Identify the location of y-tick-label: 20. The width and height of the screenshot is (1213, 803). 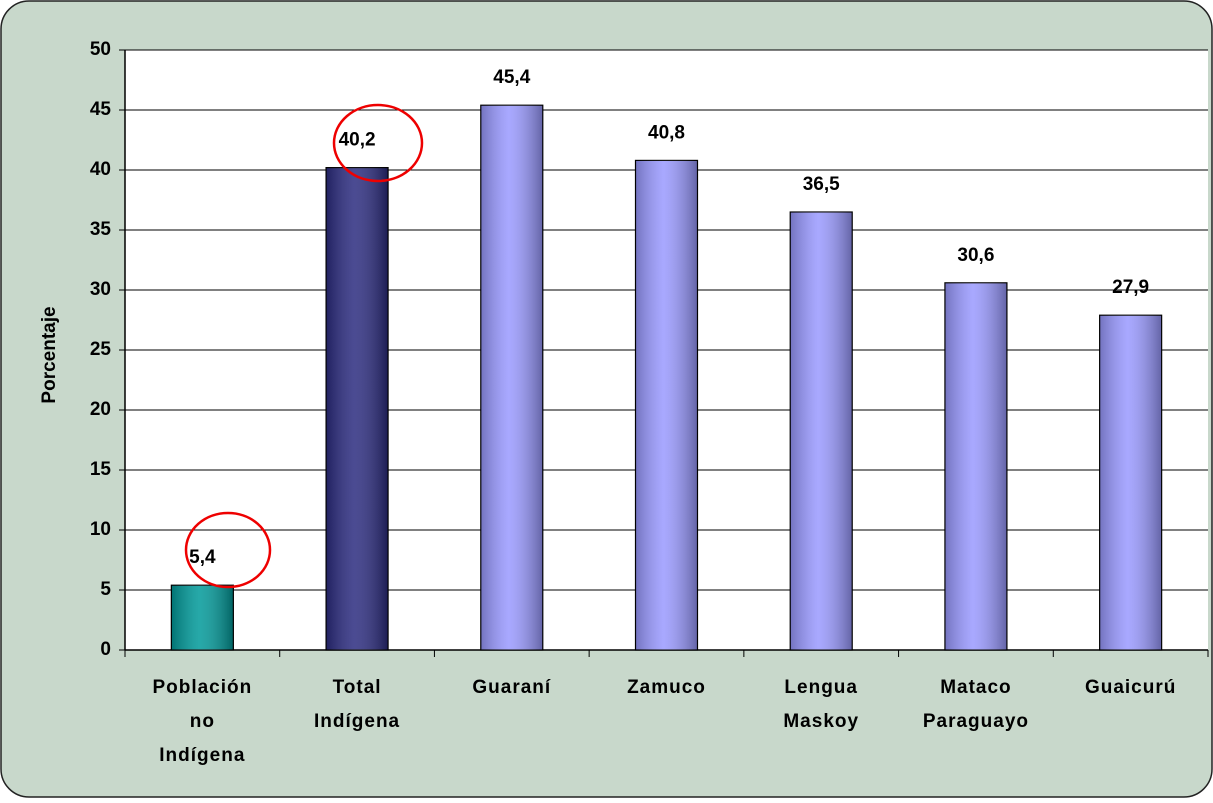
(100, 409).